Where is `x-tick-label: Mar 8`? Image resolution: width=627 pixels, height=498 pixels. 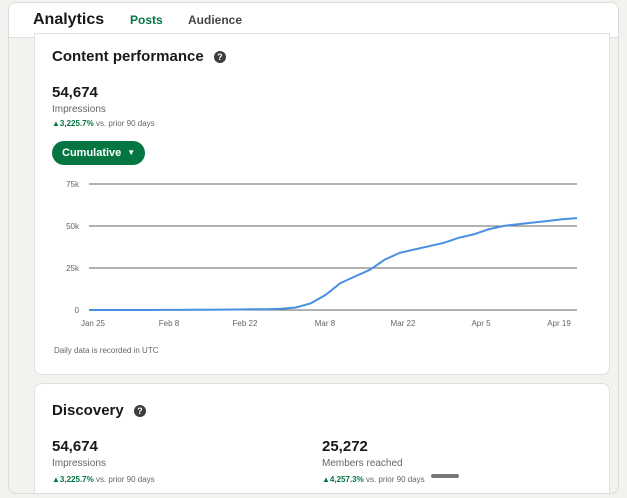 x-tick-label: Mar 8 is located at coordinates (325, 323).